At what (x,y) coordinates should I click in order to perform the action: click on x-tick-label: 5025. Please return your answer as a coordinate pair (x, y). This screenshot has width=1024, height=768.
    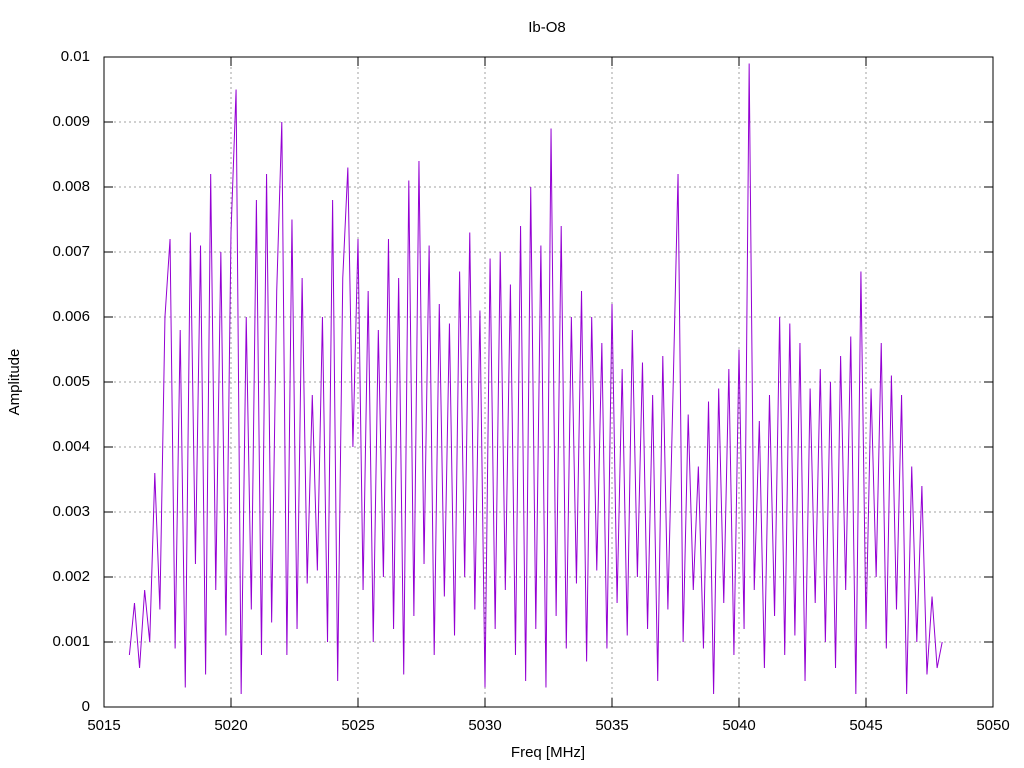
    Looking at the image, I should click on (357, 725).